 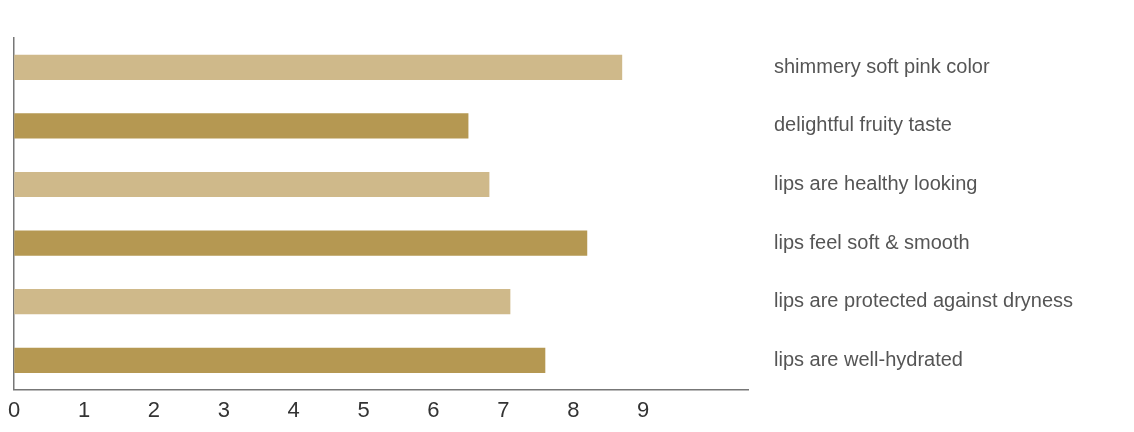 I want to click on y-tick-label: shimmery soft pink color, so click(x=882, y=65).